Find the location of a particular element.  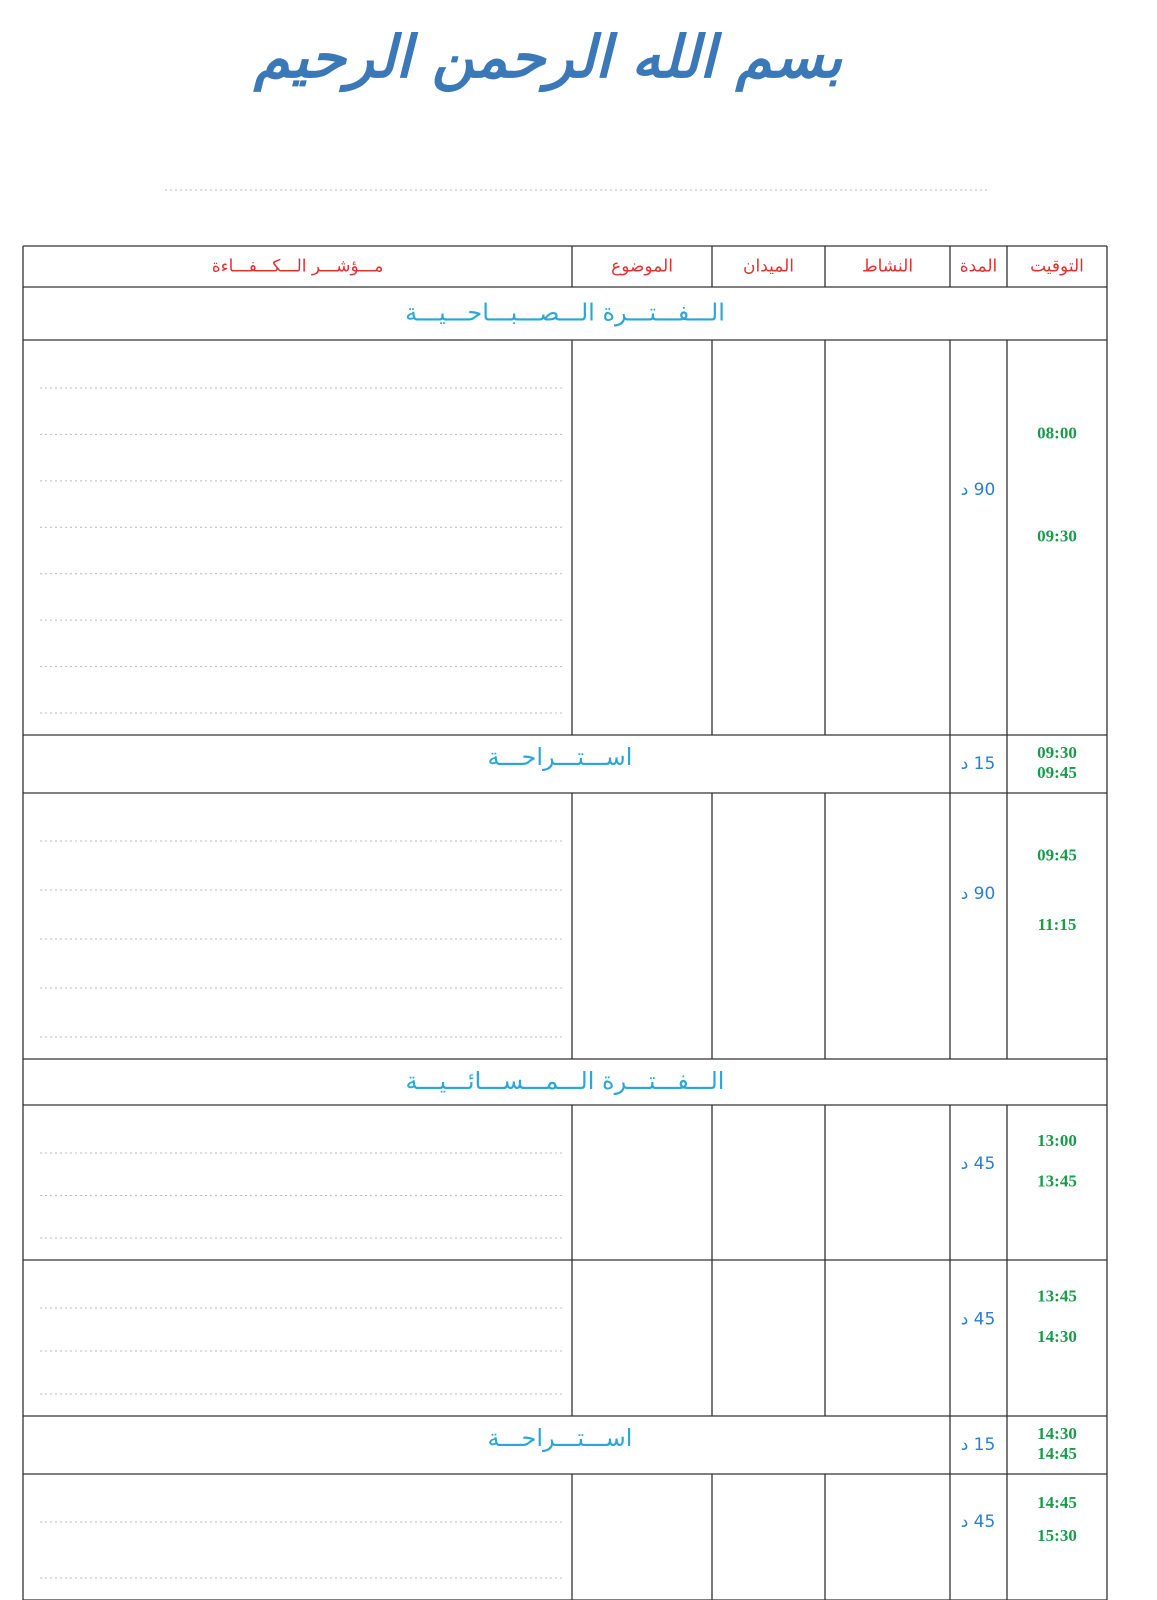

column-header: المدة is located at coordinates (979, 267).